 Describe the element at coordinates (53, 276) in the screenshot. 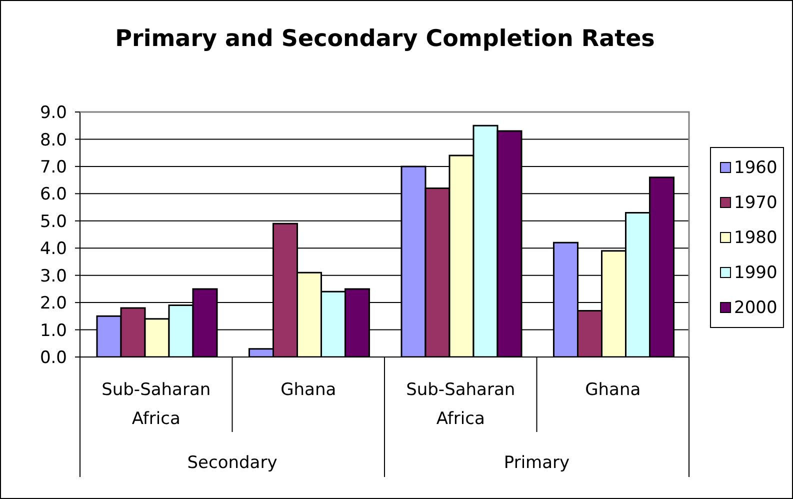

I see `y-tick-label: 3.0` at that location.